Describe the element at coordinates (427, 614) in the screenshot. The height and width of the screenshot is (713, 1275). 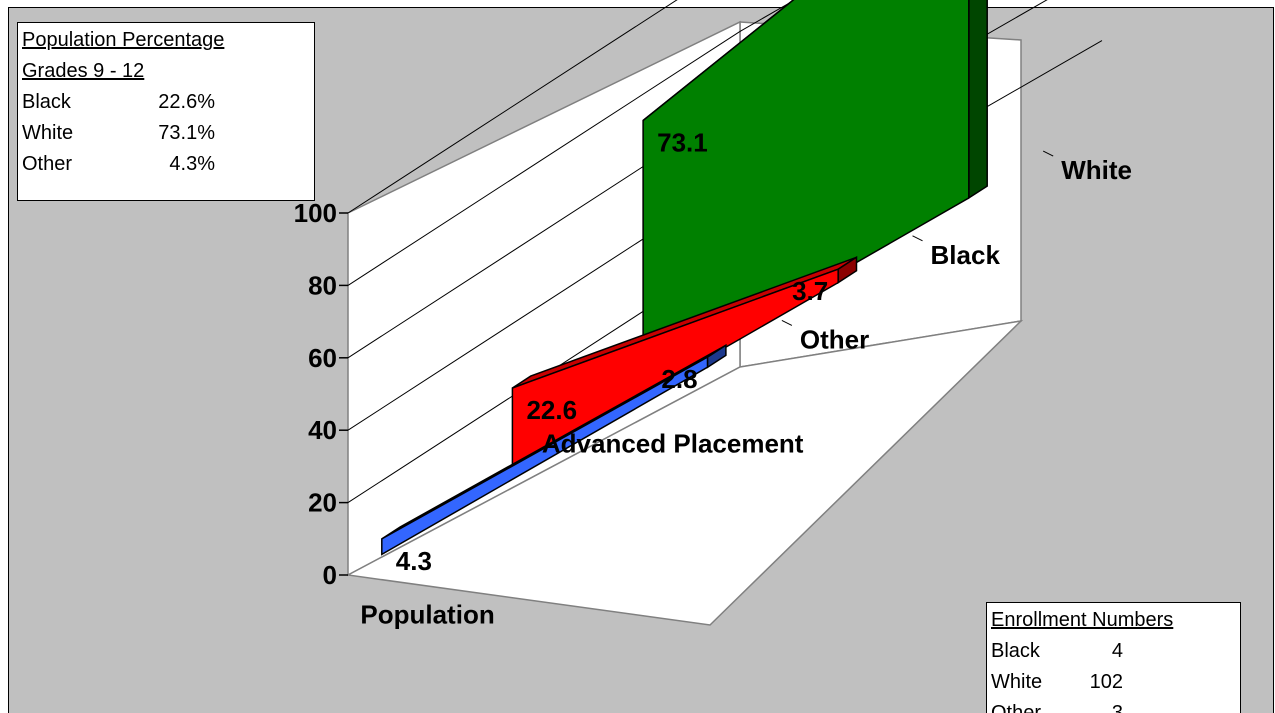
I see `category-label: Population` at that location.